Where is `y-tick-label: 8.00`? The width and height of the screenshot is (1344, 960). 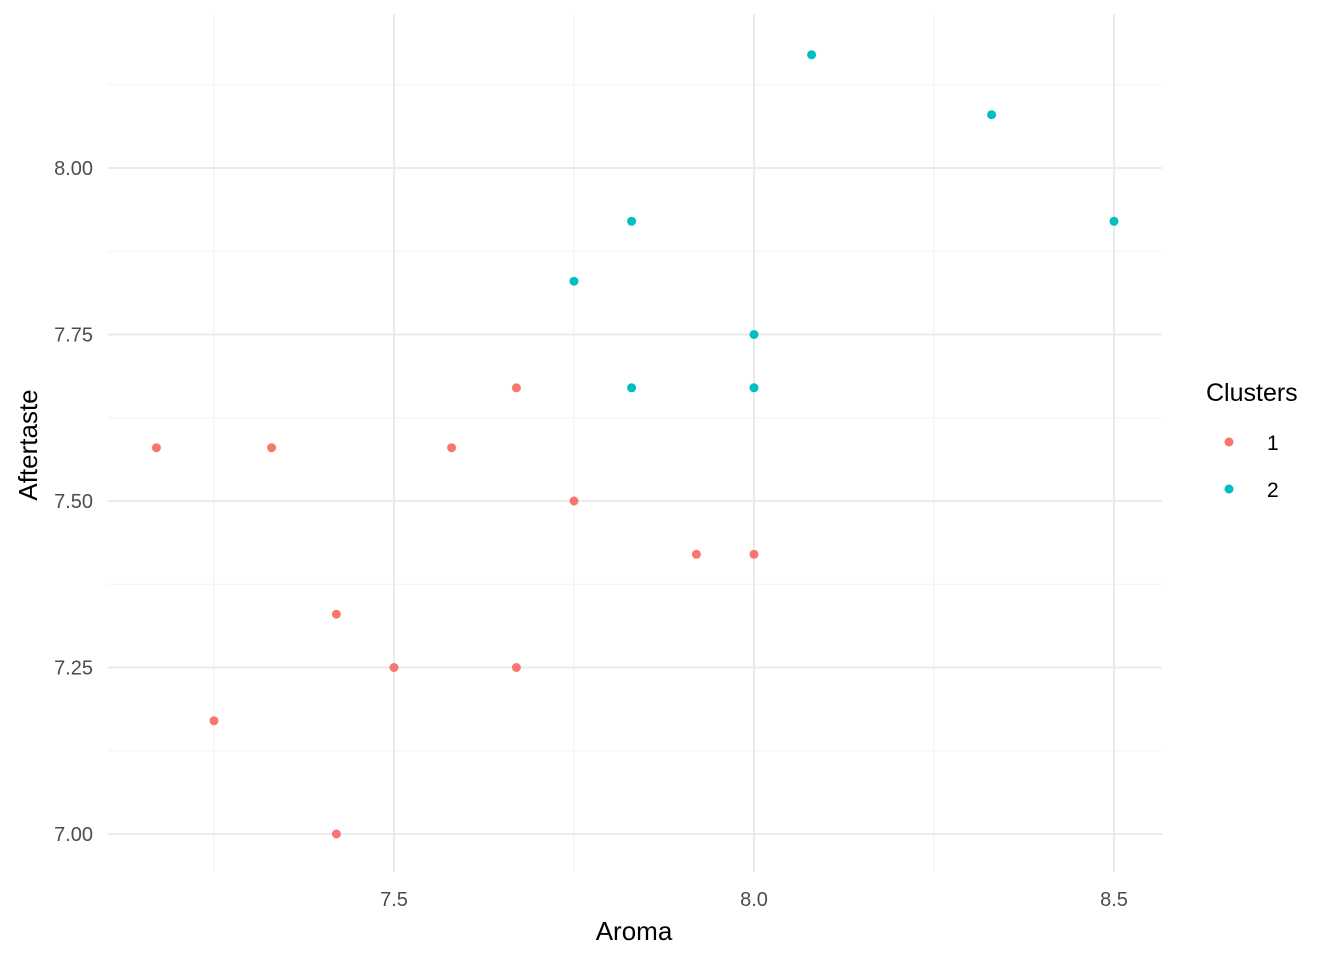
y-tick-label: 8.00 is located at coordinates (73, 169).